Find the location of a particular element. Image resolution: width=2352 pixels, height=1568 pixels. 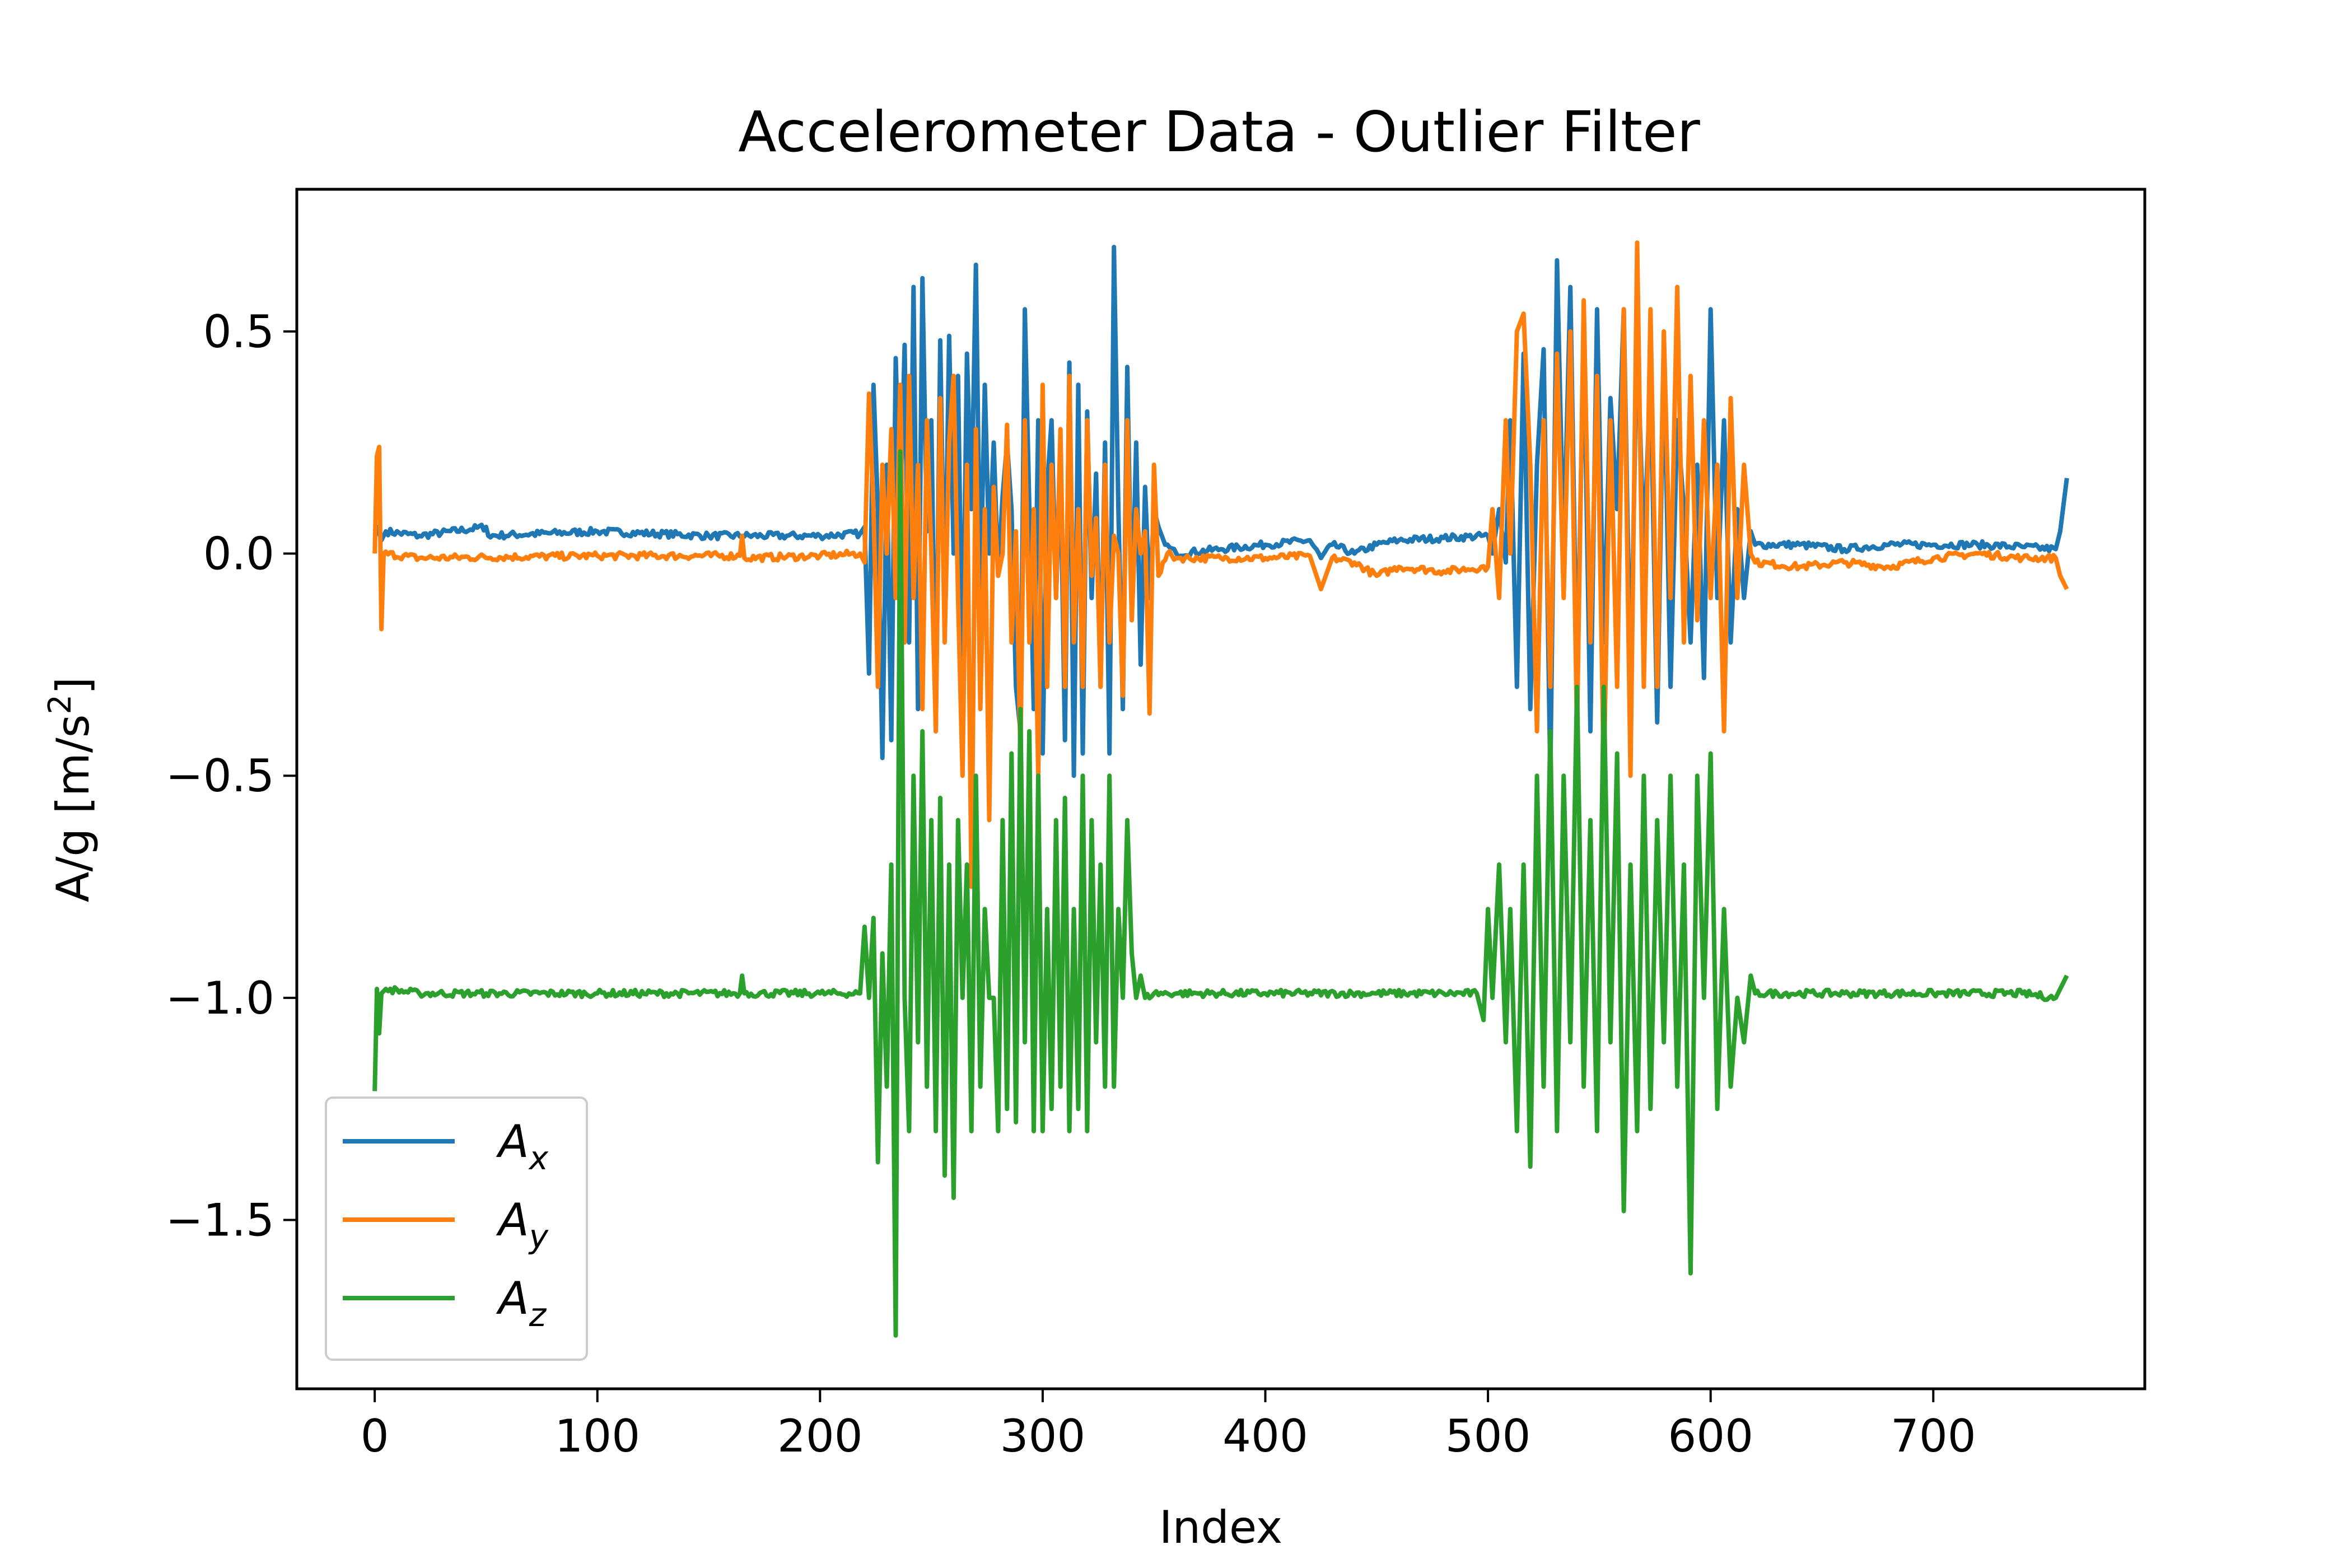

x-tick-label-6: 600 is located at coordinates (1711, 1436).